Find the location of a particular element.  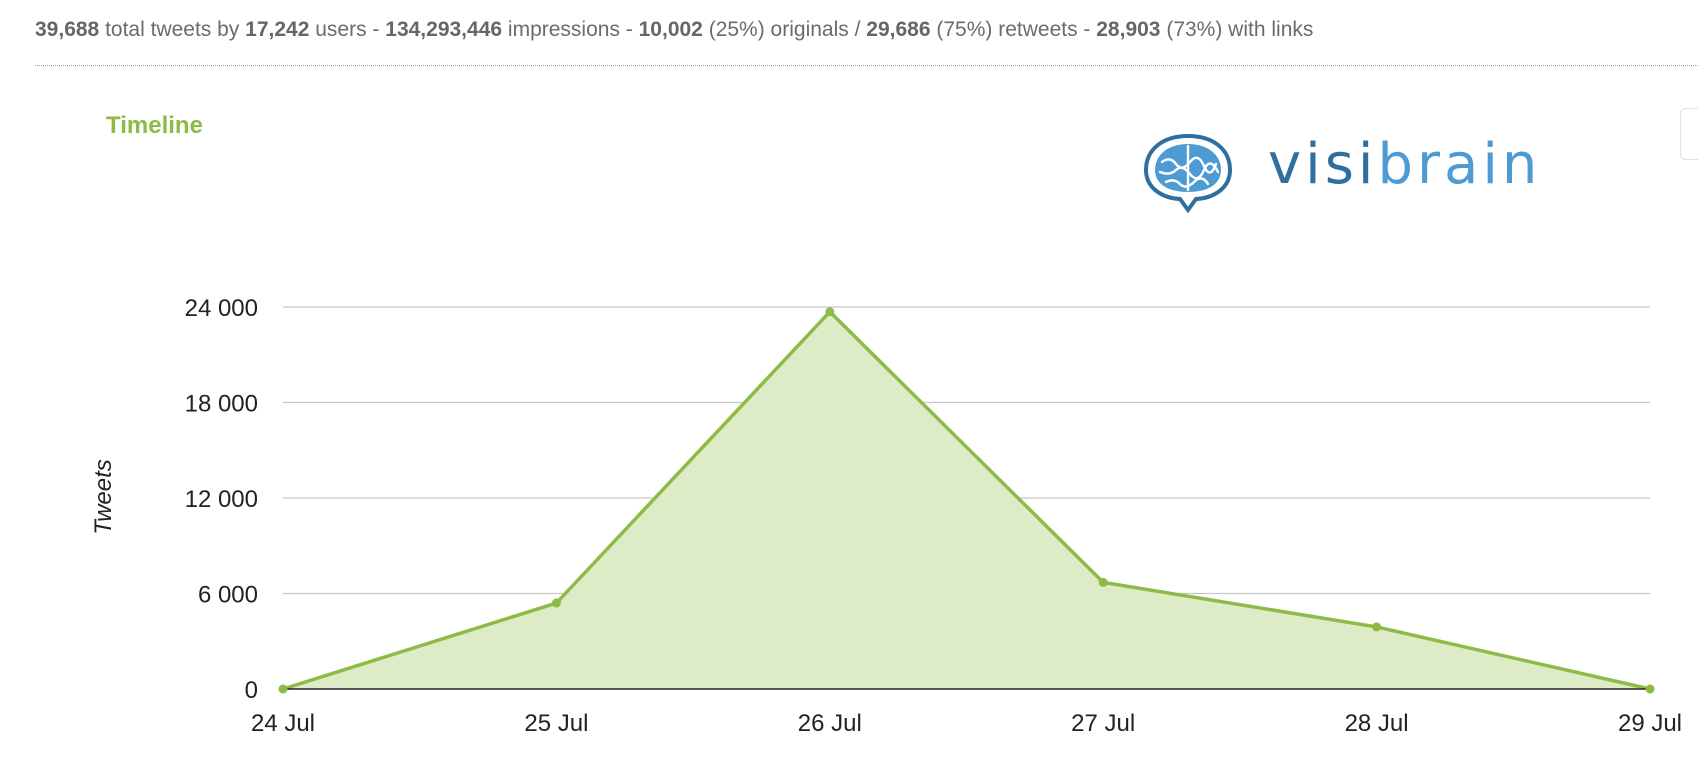

total-tweets-label: total tweets by is located at coordinates (172, 29).